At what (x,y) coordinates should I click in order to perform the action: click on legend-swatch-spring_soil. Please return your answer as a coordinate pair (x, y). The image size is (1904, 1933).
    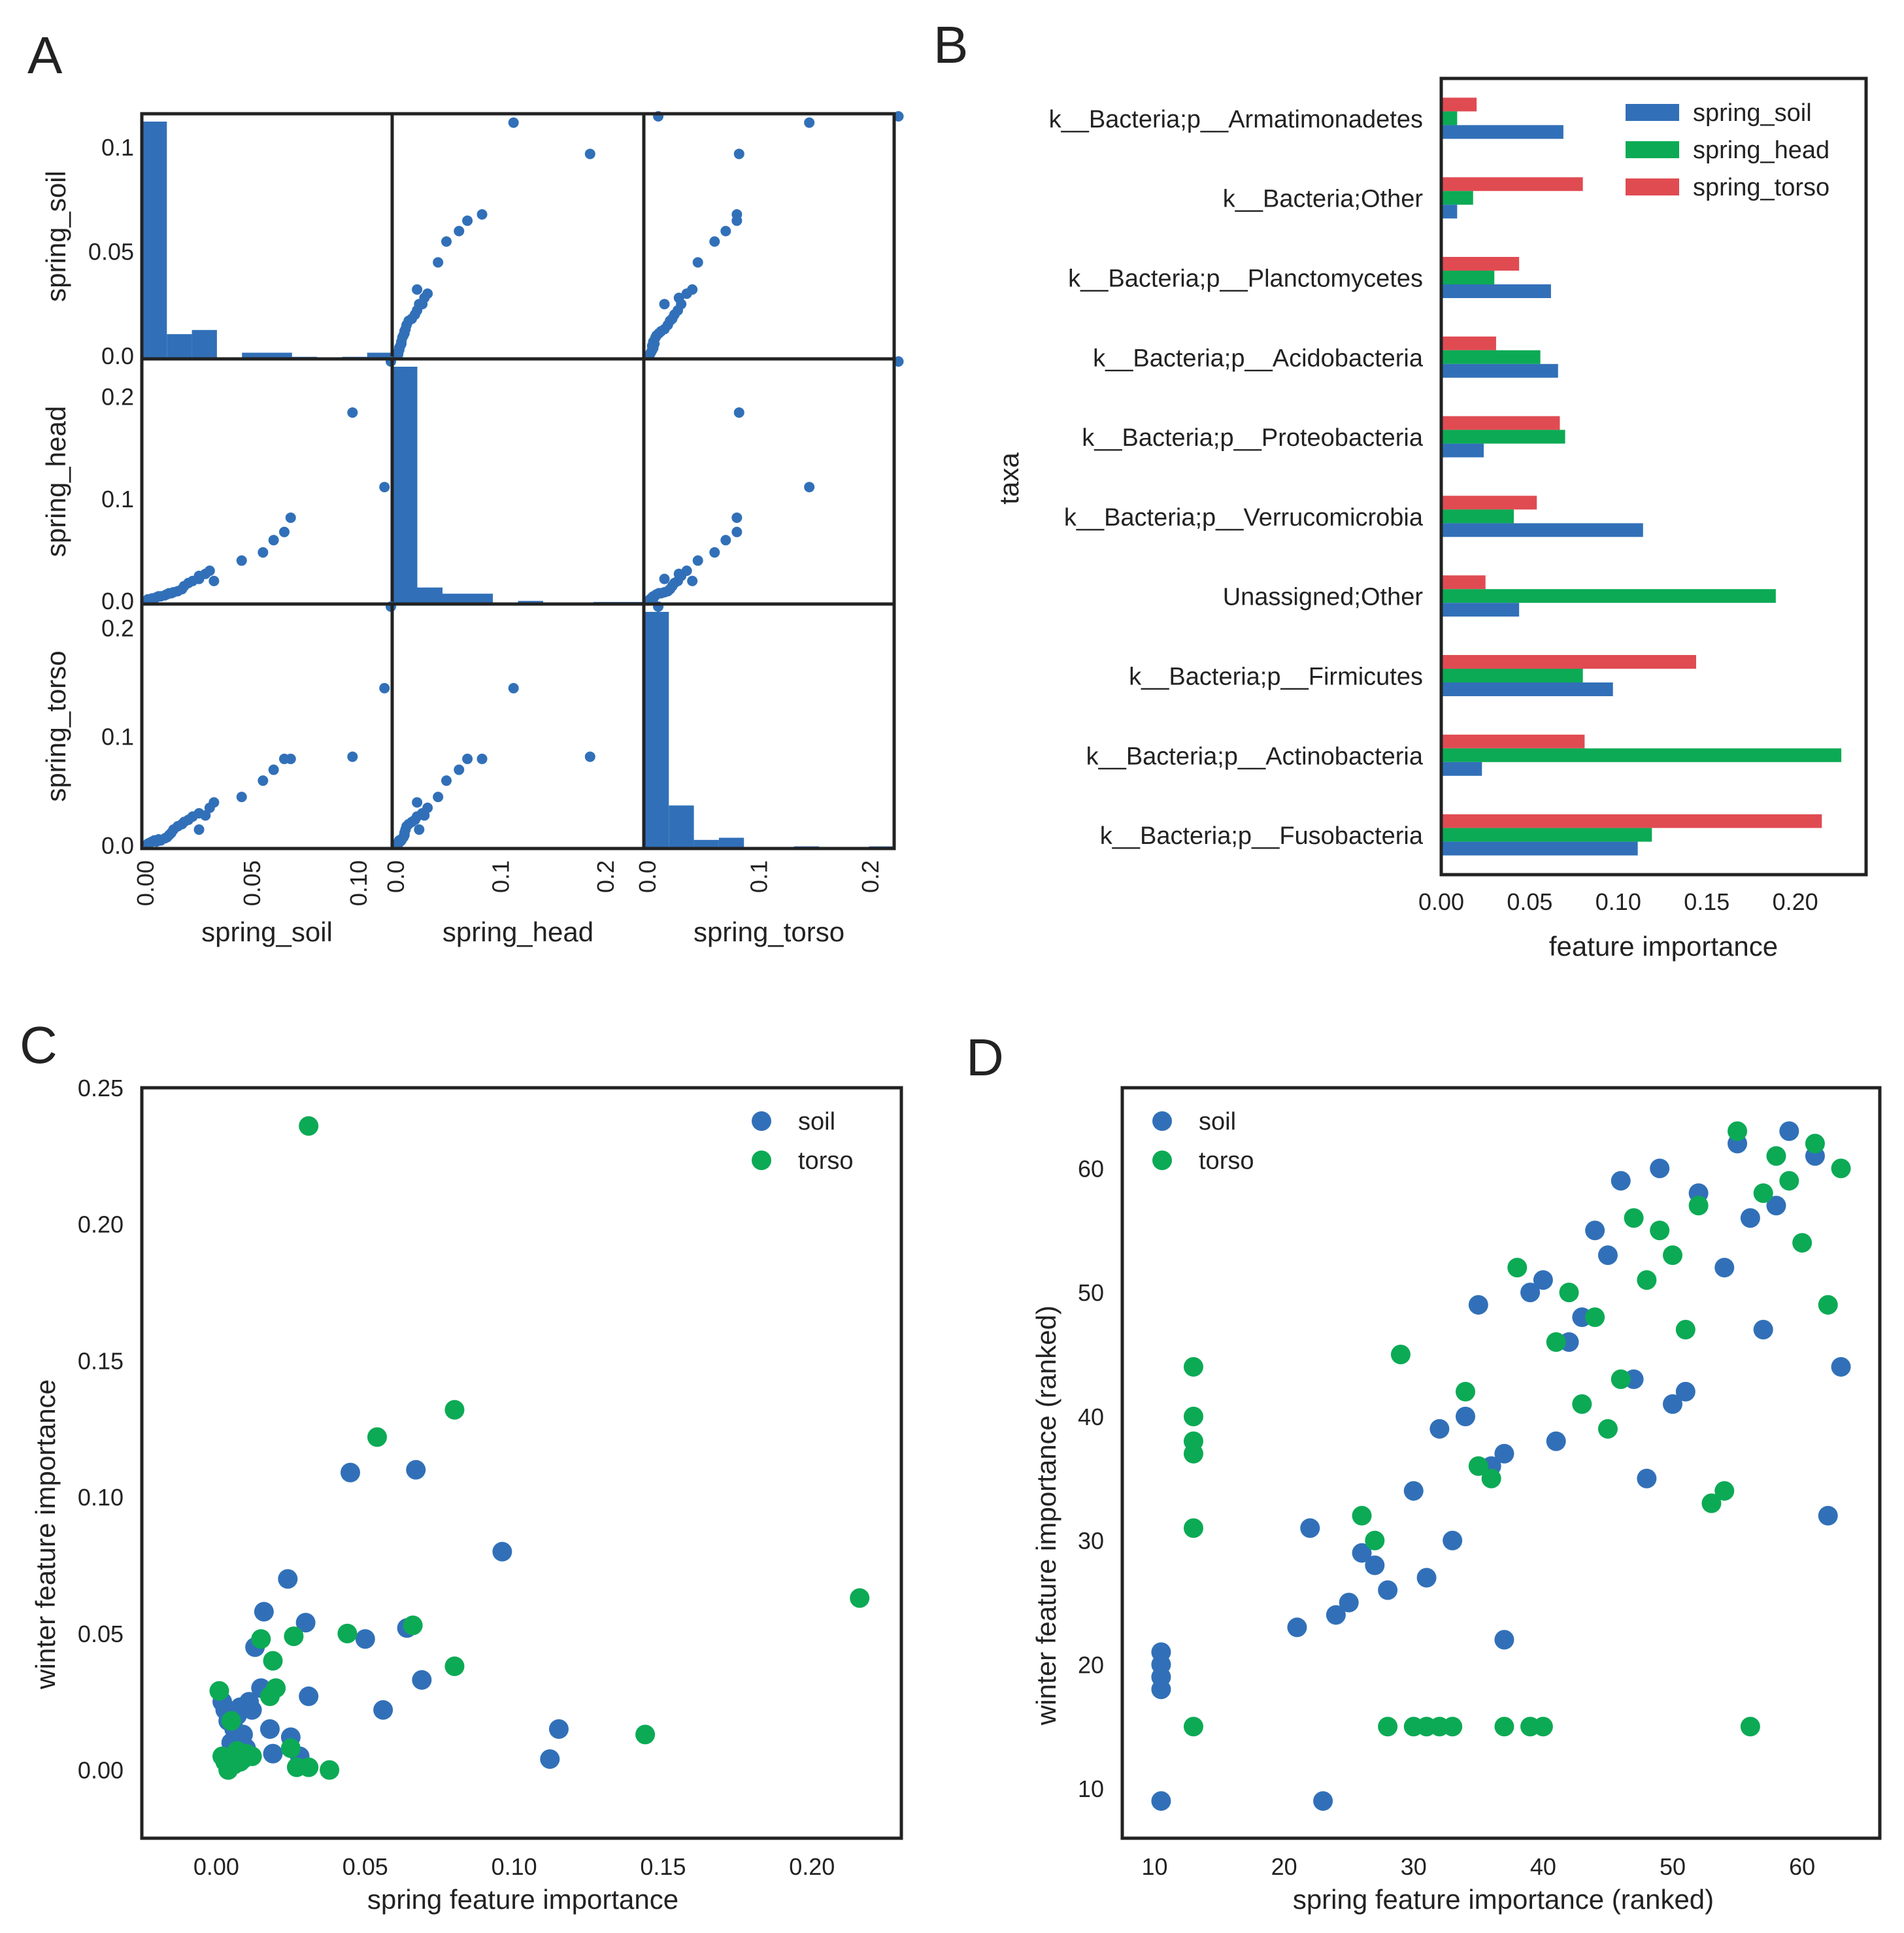
    Looking at the image, I should click on (1652, 112).